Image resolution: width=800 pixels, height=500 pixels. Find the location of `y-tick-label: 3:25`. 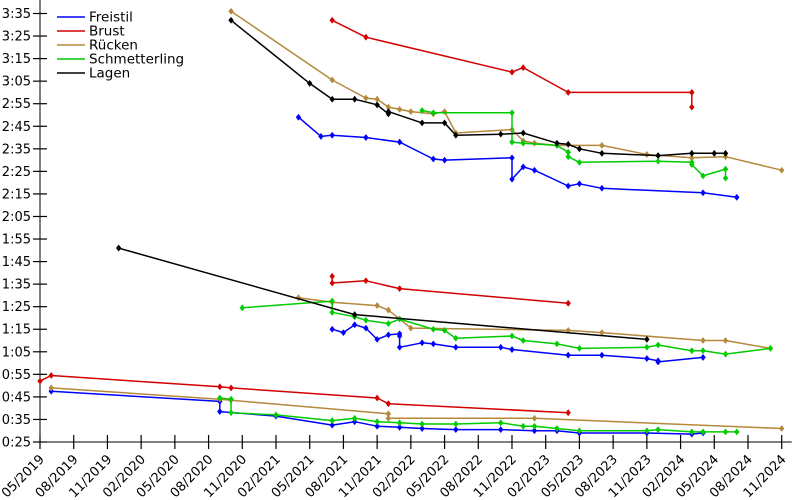

y-tick-label: 3:25 is located at coordinates (16, 37).